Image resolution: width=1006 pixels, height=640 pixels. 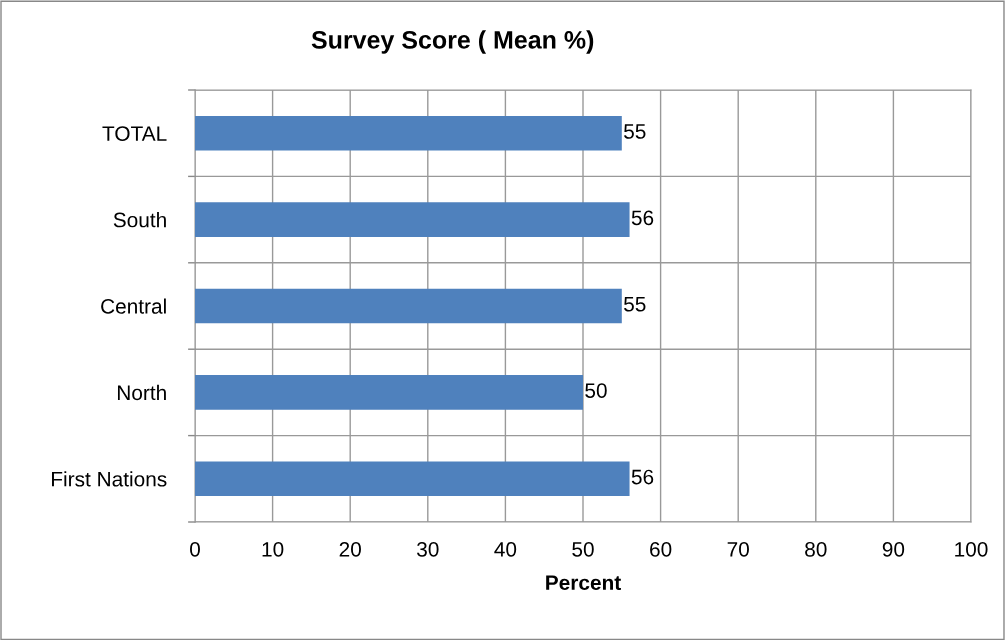 I want to click on y-tick-label: South, so click(x=139, y=220).